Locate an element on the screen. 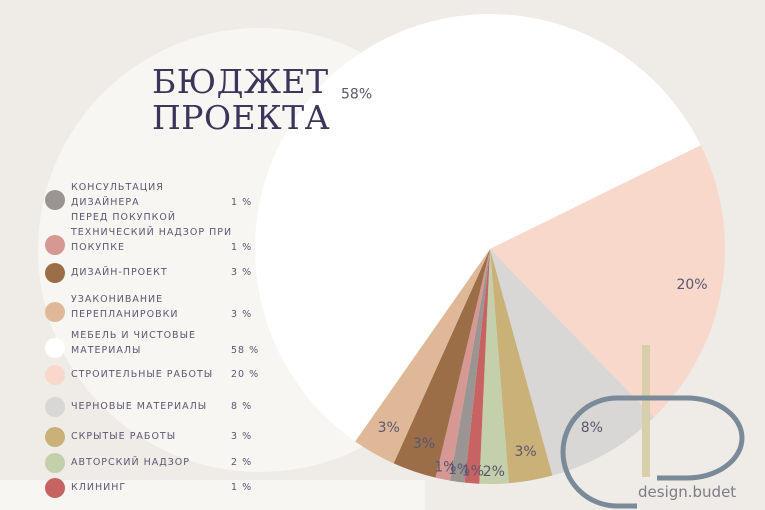 Image resolution: width=765 pixels, height=510 pixels. legend-item: ДИЗАЙН-ПРОЕКТ 3 % is located at coordinates (160, 278).